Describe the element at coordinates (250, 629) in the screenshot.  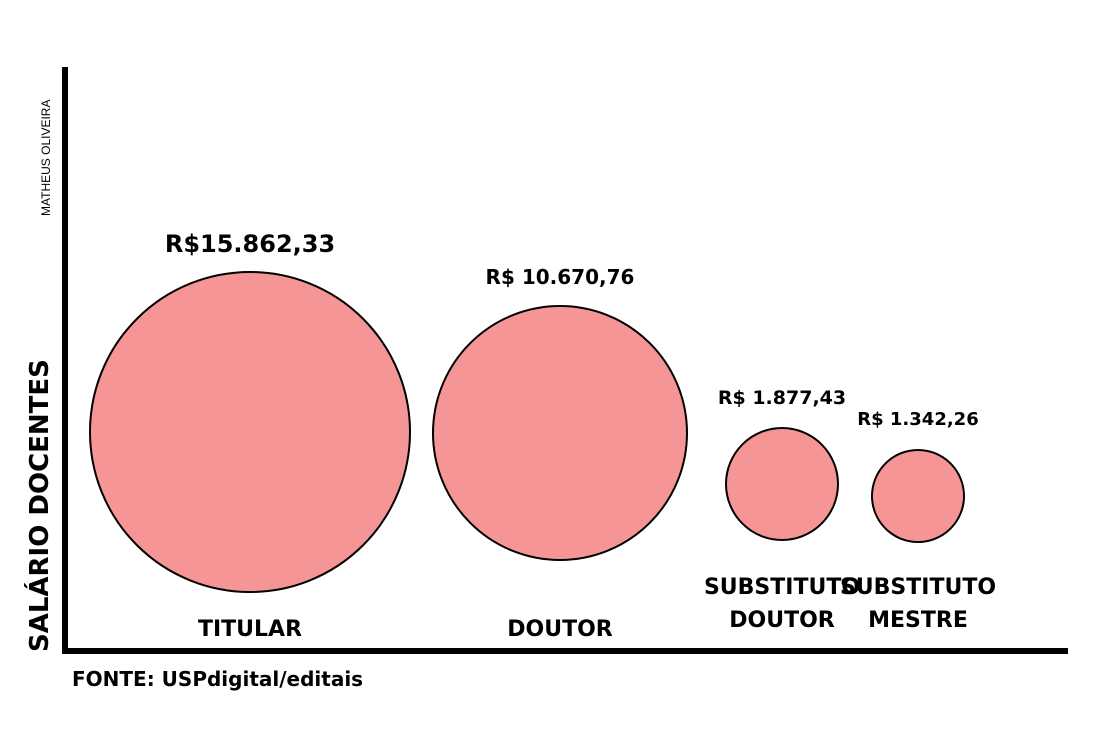
I see `category-label-0-0: TITULAR` at that location.